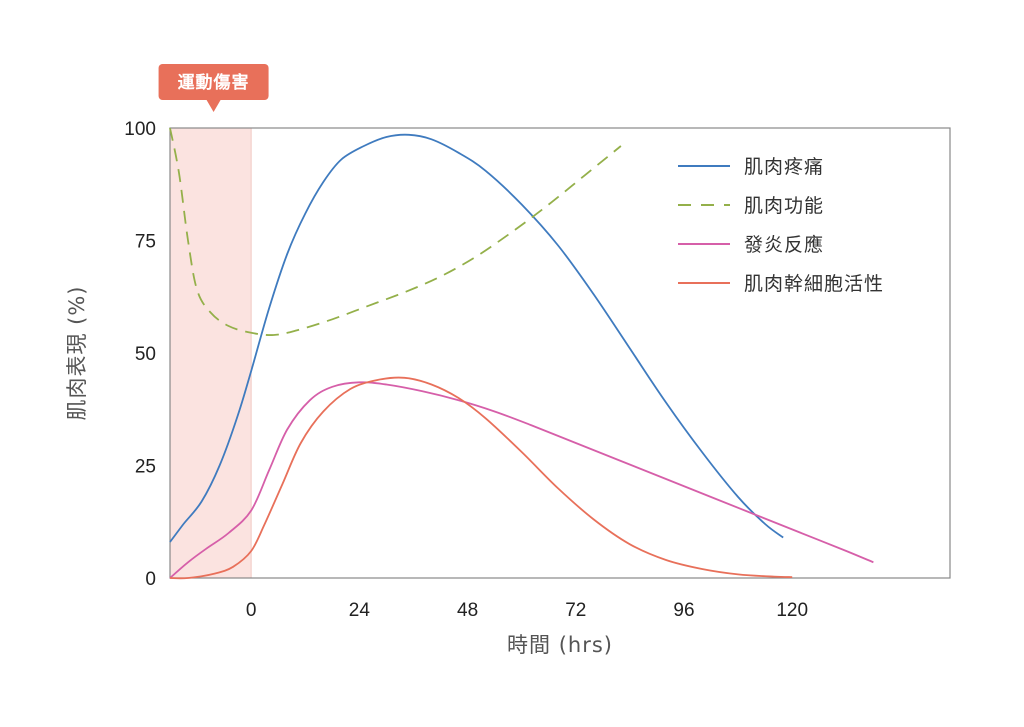 Image resolution: width=1024 pixels, height=727 pixels. Describe the element at coordinates (467, 610) in the screenshot. I see `x-tick-label: 48` at that location.